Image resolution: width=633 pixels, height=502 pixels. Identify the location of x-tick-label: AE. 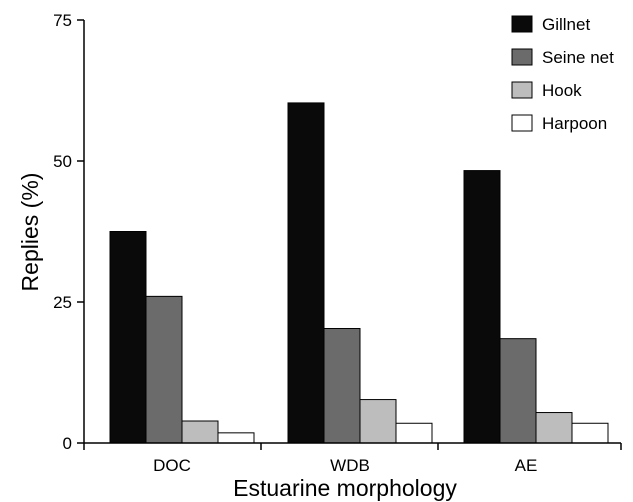
(526, 465).